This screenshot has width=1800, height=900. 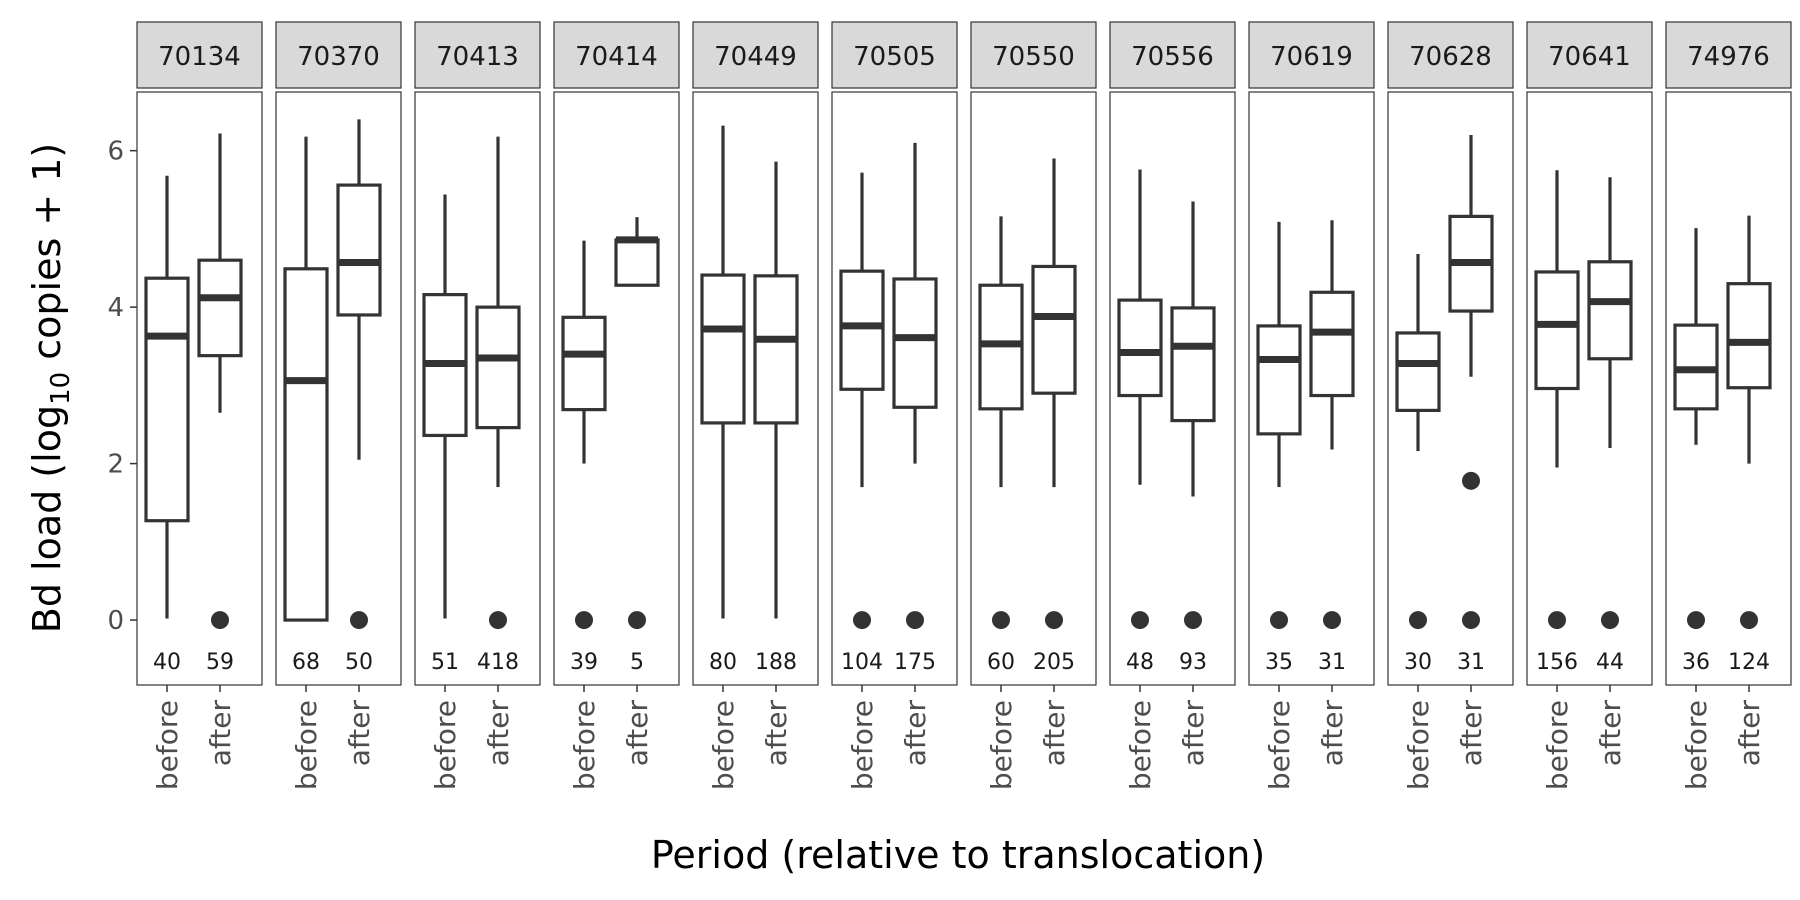 I want to click on y-axis-title-subscript: 10, so click(x=61, y=388).